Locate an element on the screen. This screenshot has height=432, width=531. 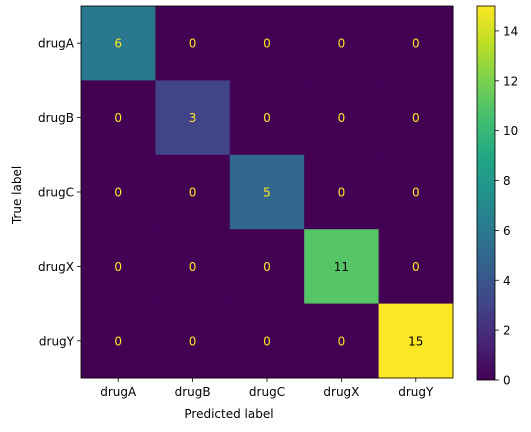
colorbar-gradient is located at coordinates (486, 193).